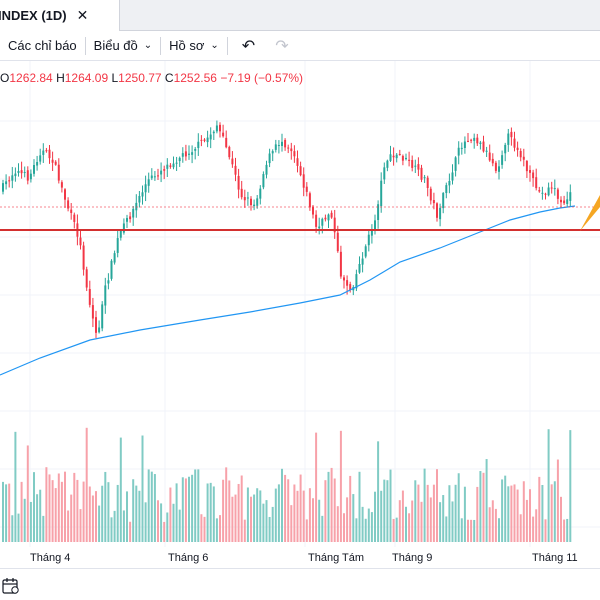  Describe the element at coordinates (282, 46) in the screenshot. I see `redo-icon: ↷` at that location.